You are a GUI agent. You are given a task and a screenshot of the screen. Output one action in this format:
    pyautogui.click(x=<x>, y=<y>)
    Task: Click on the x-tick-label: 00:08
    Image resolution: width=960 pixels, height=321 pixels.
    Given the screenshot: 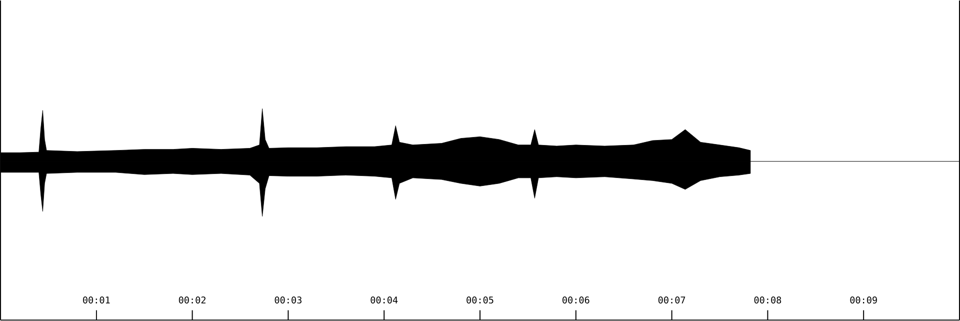 What is the action you would take?
    pyautogui.click(x=768, y=300)
    